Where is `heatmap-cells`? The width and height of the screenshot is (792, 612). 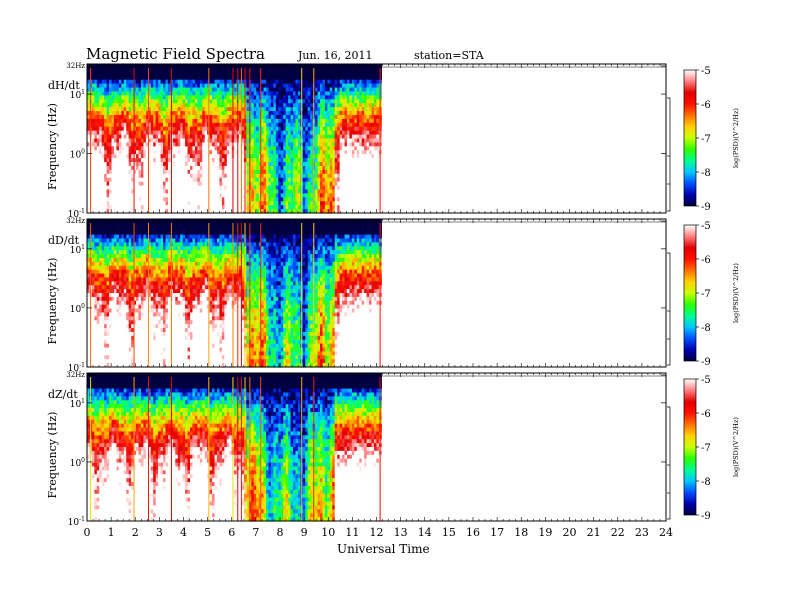
heatmap-cells is located at coordinates (234, 293).